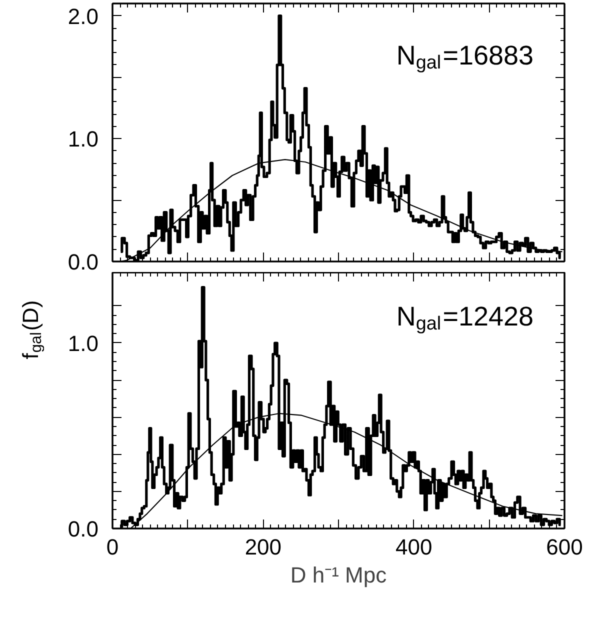 Image resolution: width=595 pixels, height=622 pixels. I want to click on y-axis-title: fgal(D), so click(32, 330).